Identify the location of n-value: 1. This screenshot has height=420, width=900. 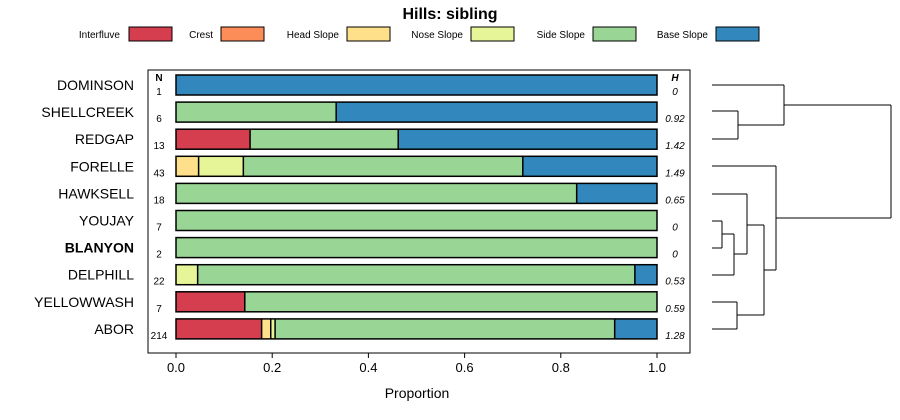
(159, 92).